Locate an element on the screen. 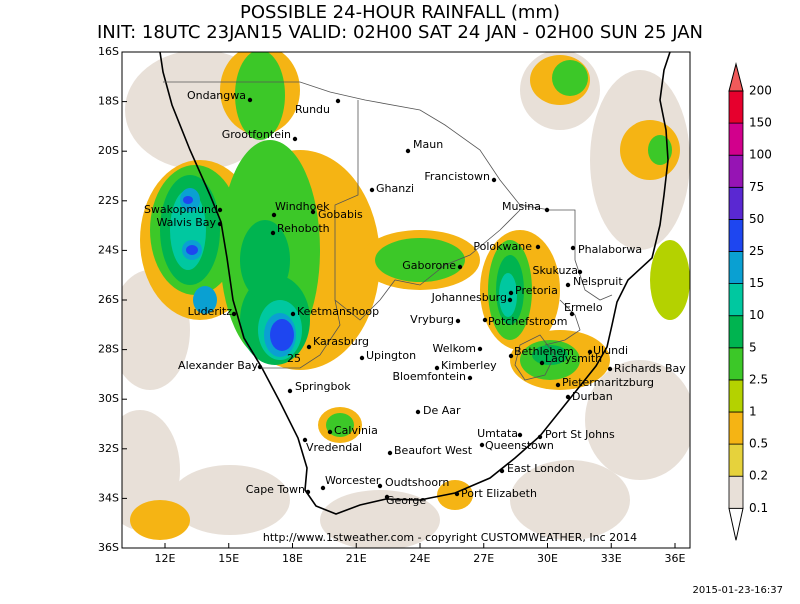  lat-label: 20S is located at coordinates (108, 150).